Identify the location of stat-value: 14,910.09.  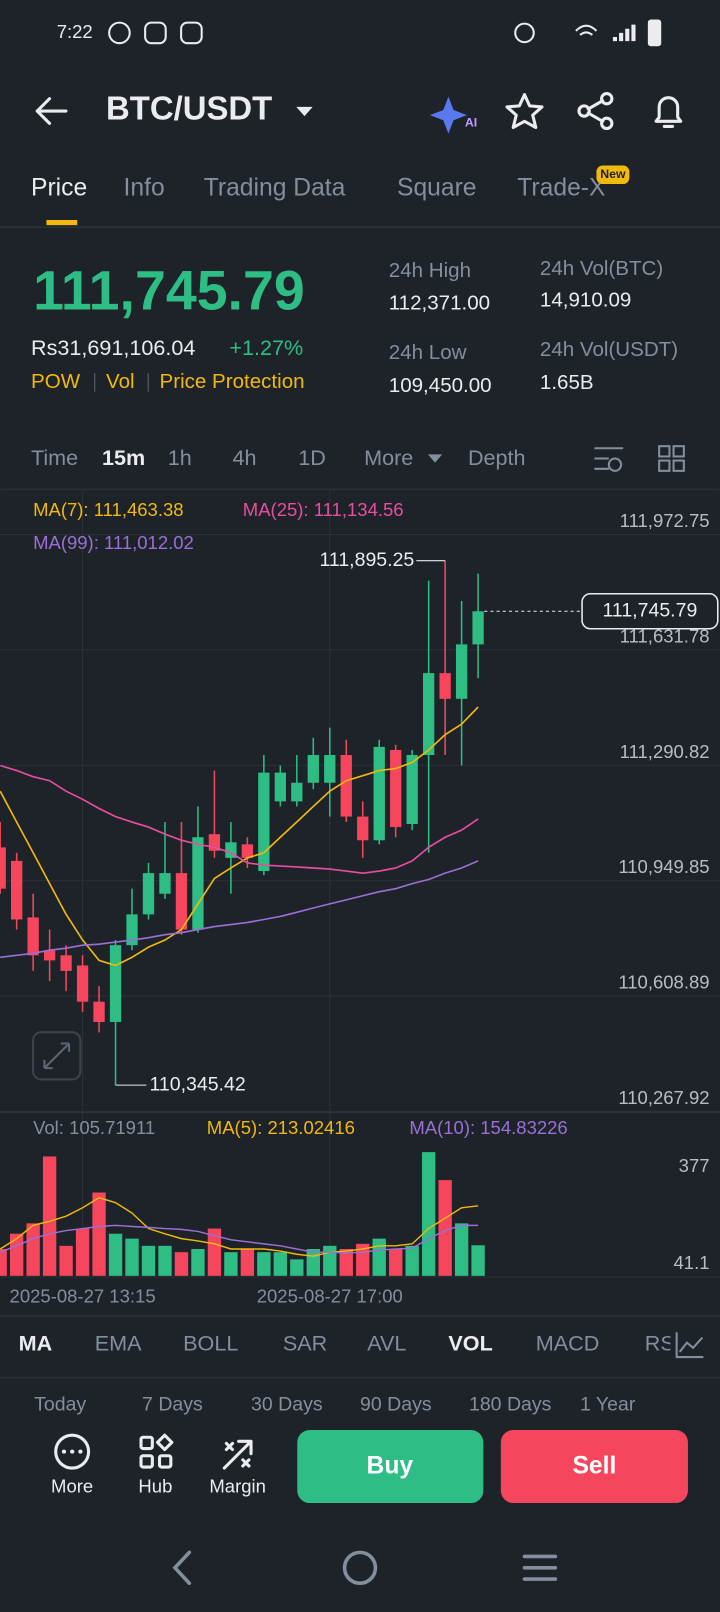
(585, 300).